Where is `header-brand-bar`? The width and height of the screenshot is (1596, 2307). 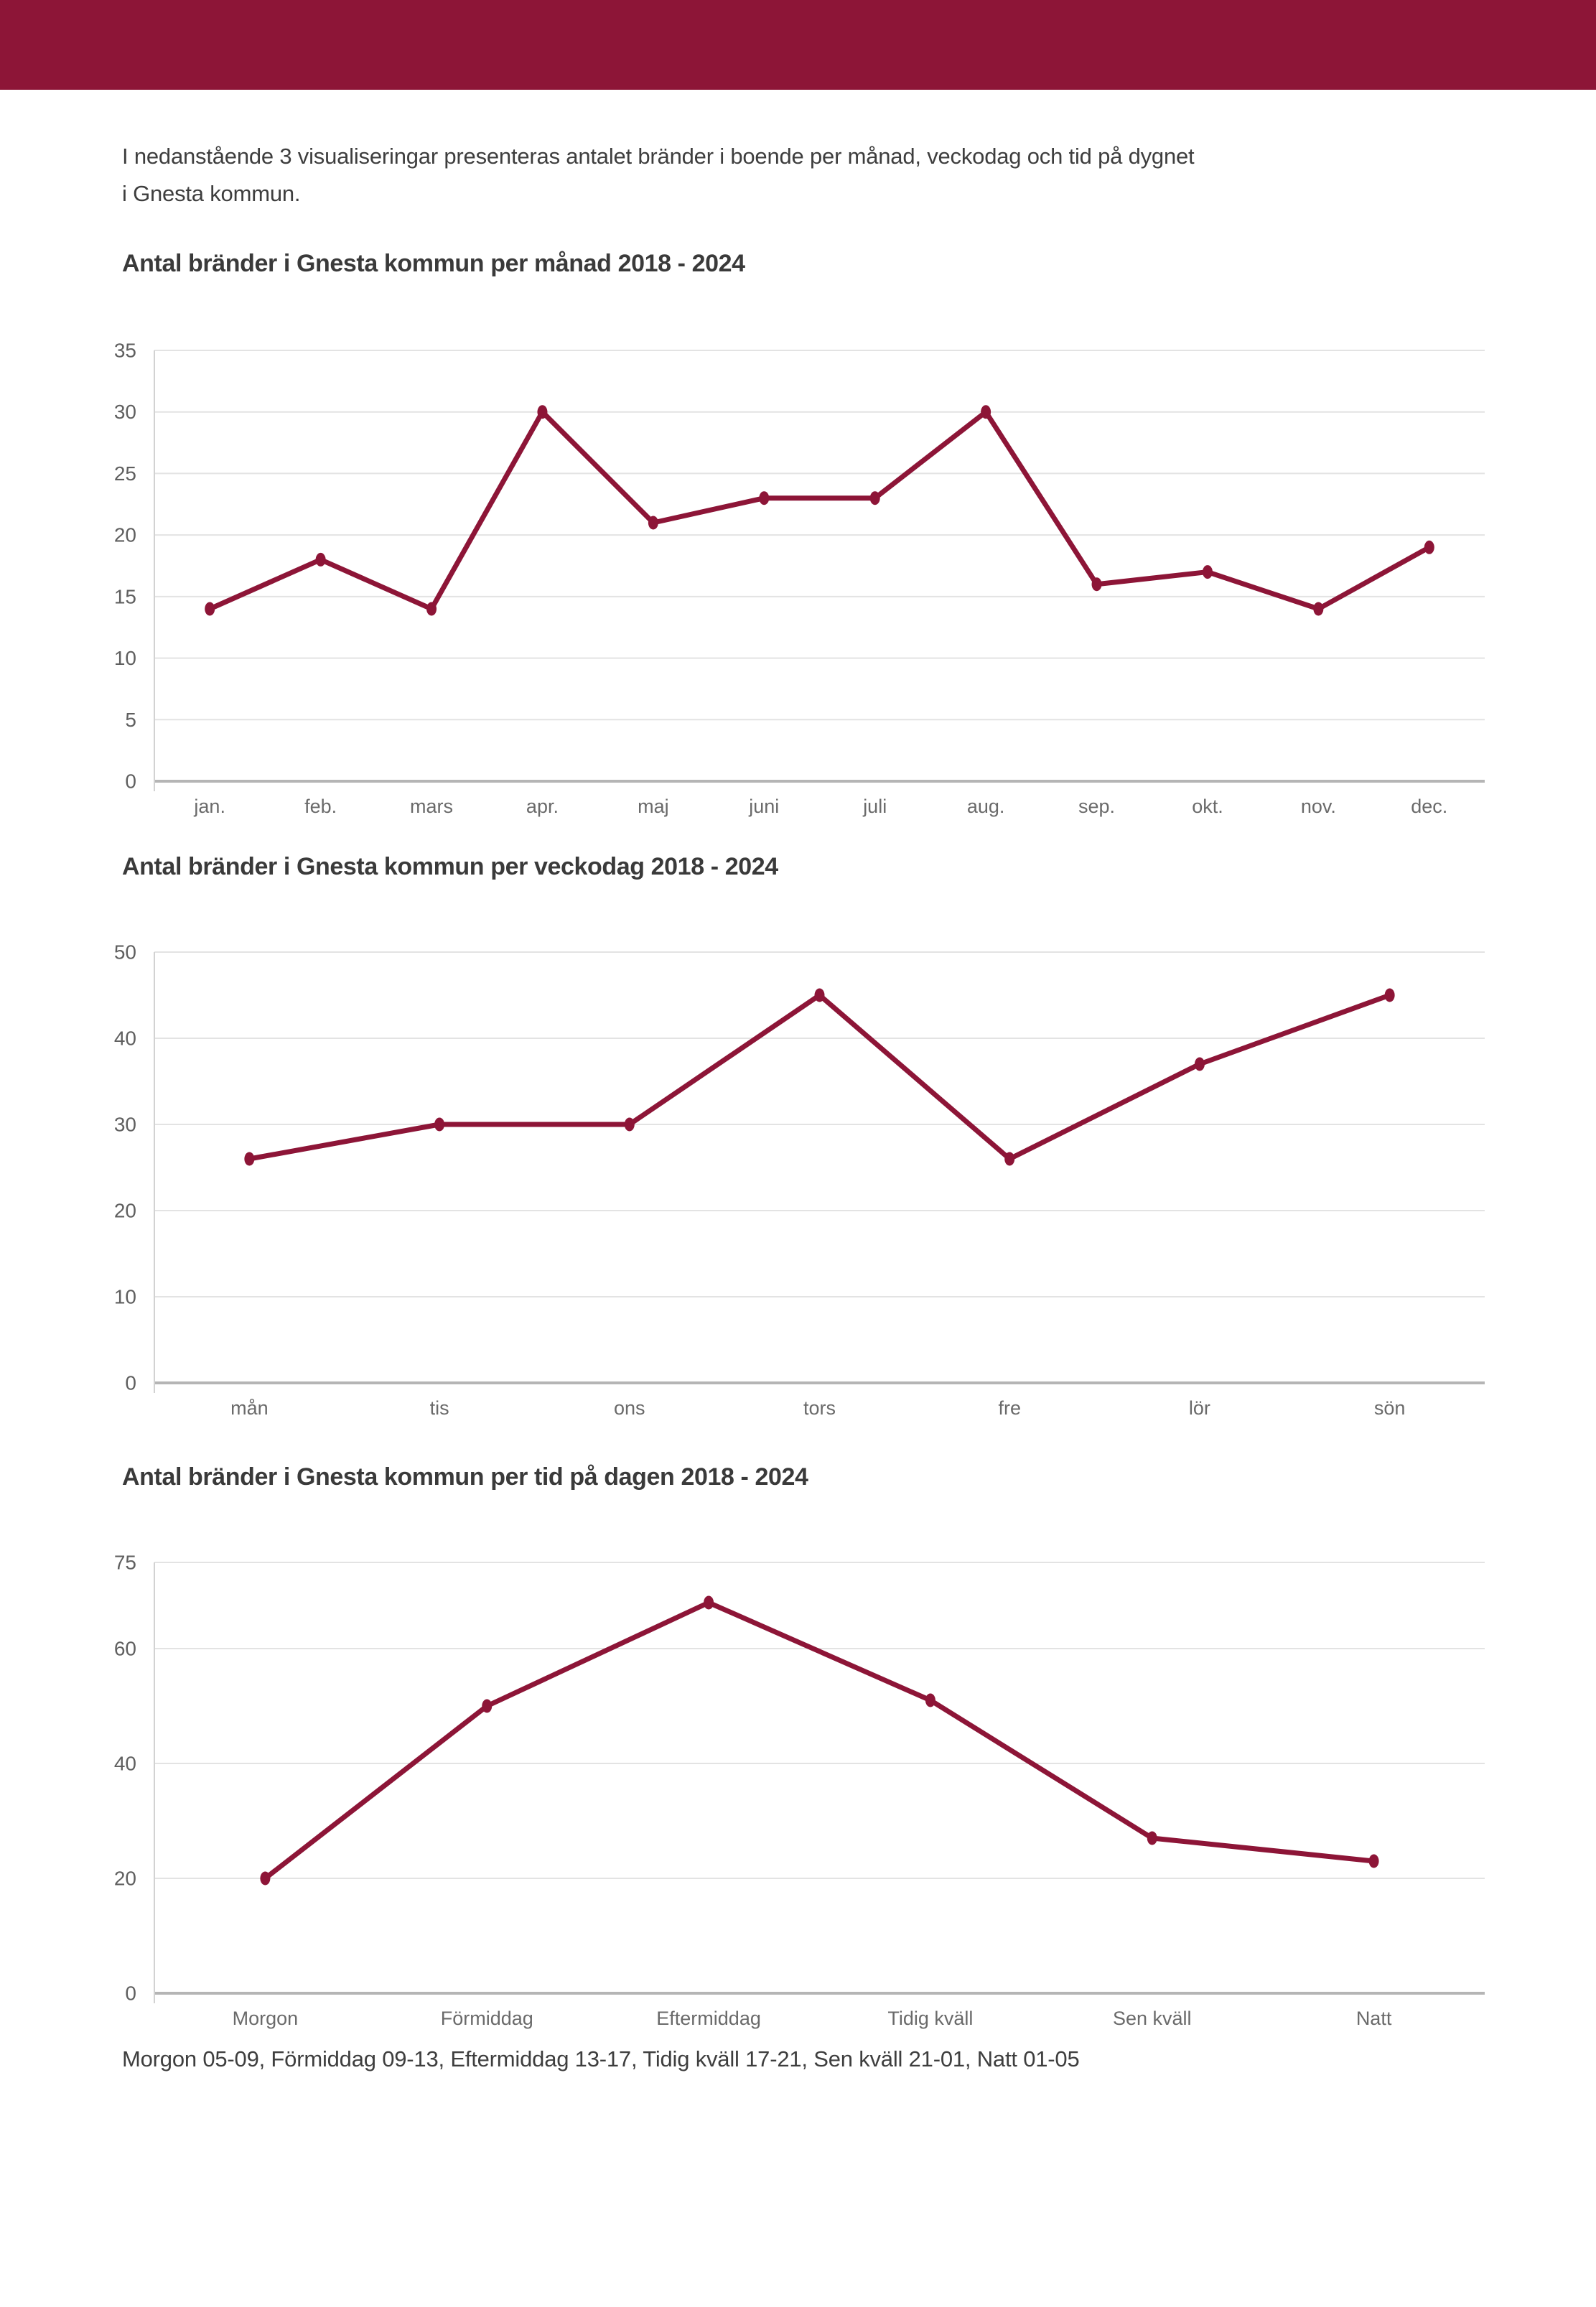
header-brand-bar is located at coordinates (798, 45).